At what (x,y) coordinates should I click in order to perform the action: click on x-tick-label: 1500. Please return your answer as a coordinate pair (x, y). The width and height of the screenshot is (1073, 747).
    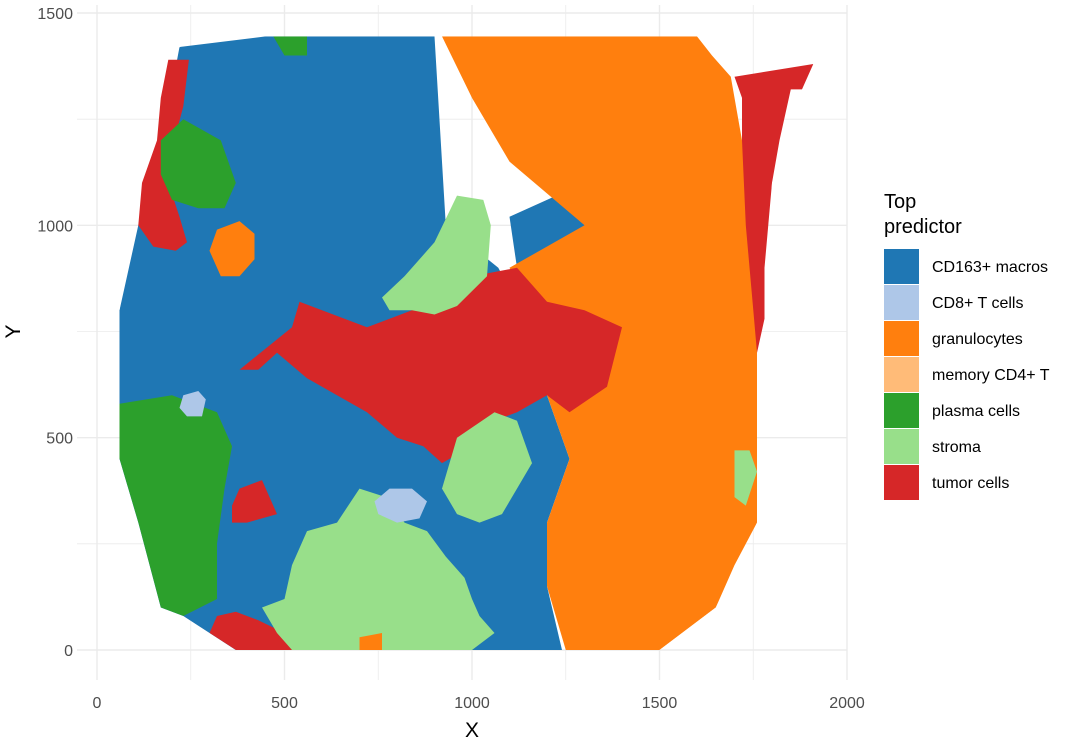
    Looking at the image, I should click on (660, 703).